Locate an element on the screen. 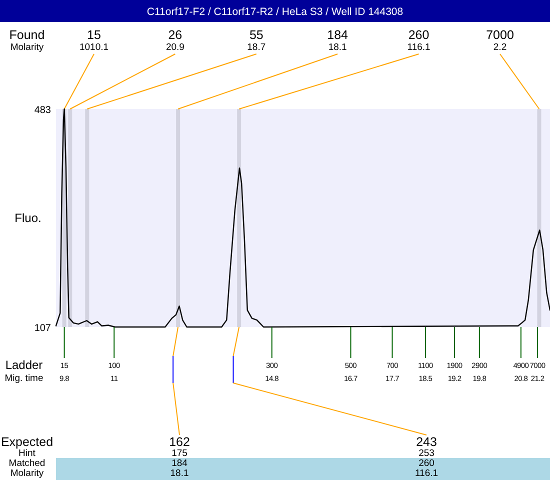 This screenshot has height=480, width=550. annotation: 7000 2.2 is located at coordinates (500, 40).